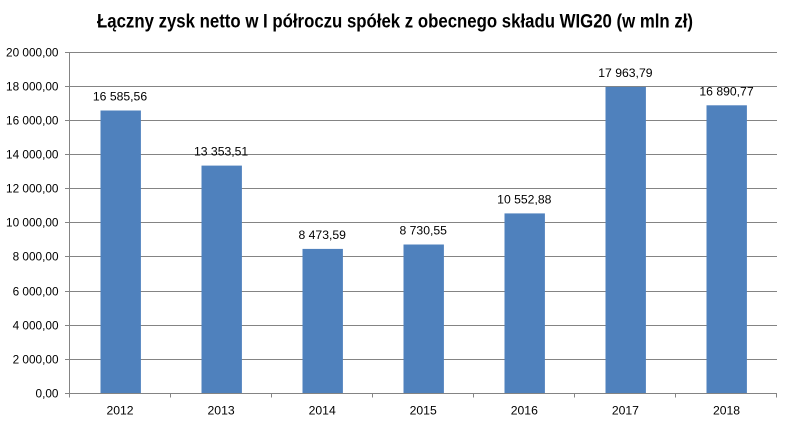 This screenshot has width=786, height=429. I want to click on svg-text: 2013, so click(221, 411).